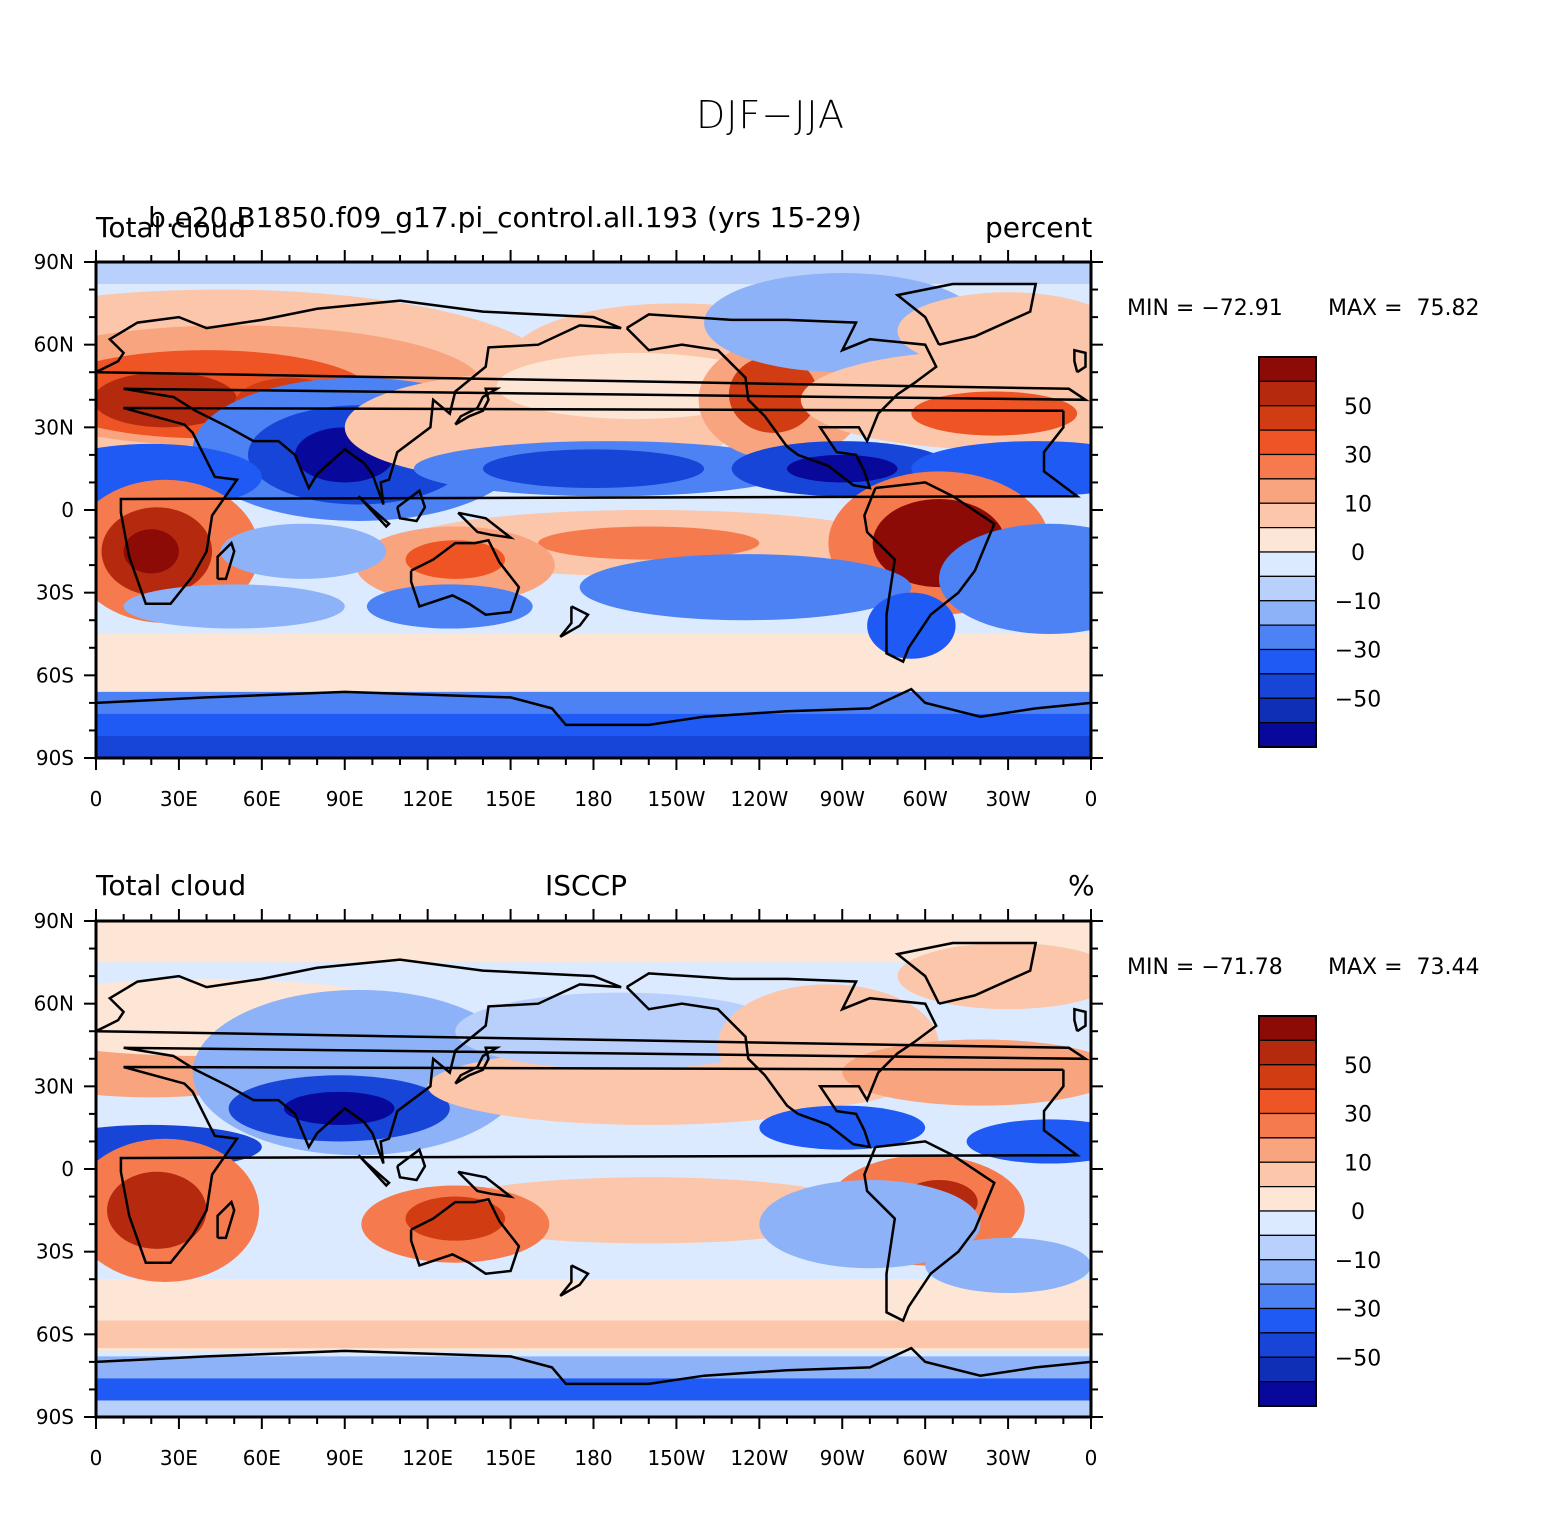 The height and width of the screenshot is (1538, 1541). What do you see at coordinates (1007, 799) in the screenshot?
I see `lon-tick-label: 30W` at bounding box center [1007, 799].